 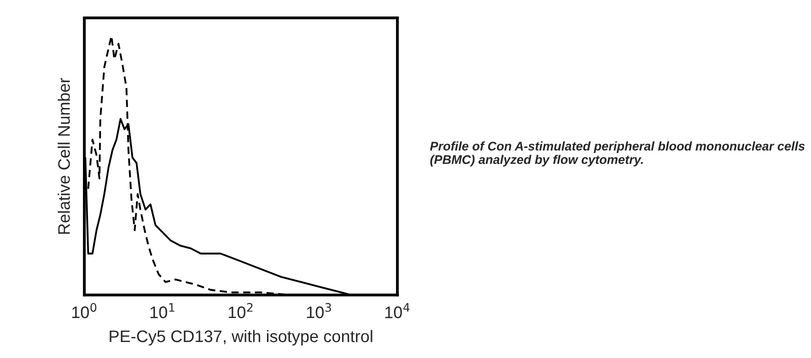 I want to click on x-axis-title: PE-Cy5 CD137, with isotype control, so click(x=241, y=338).